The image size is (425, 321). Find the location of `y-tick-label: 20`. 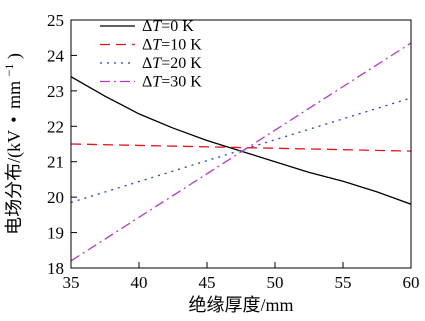

y-tick-label: 20 is located at coordinates (55, 197).